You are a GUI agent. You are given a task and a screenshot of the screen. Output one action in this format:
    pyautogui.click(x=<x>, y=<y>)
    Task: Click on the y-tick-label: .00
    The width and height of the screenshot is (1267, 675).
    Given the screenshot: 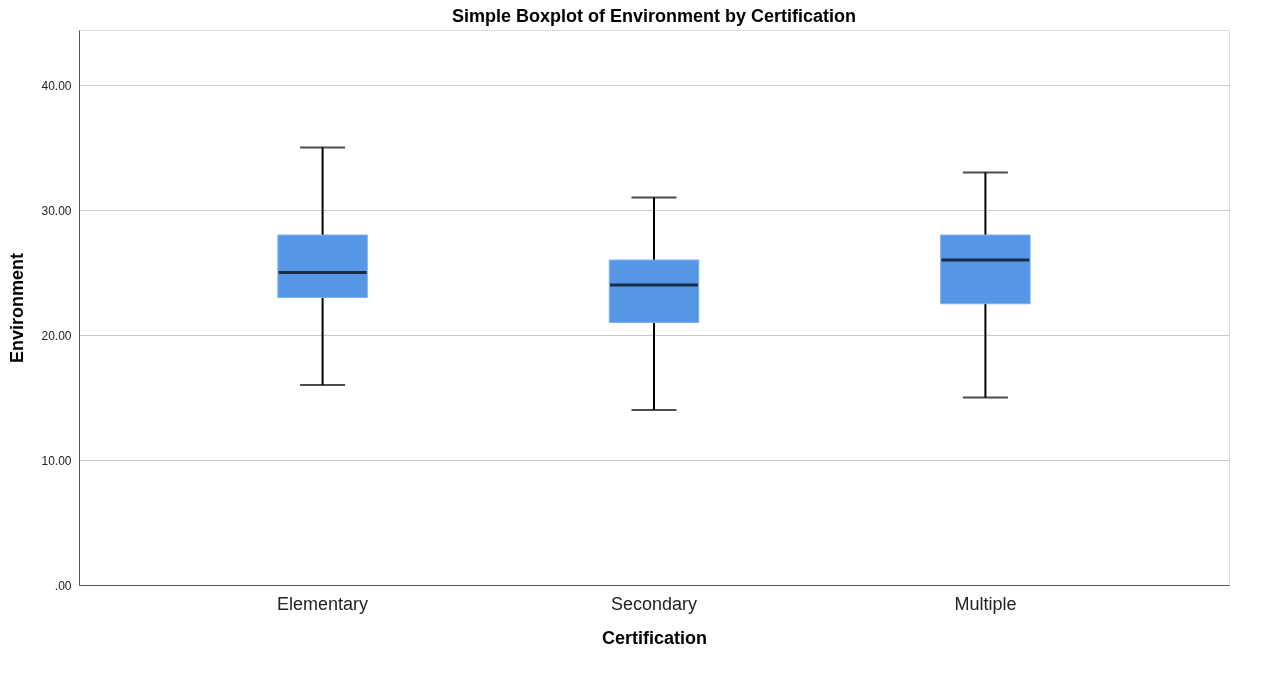 What is the action you would take?
    pyautogui.click(x=63, y=585)
    